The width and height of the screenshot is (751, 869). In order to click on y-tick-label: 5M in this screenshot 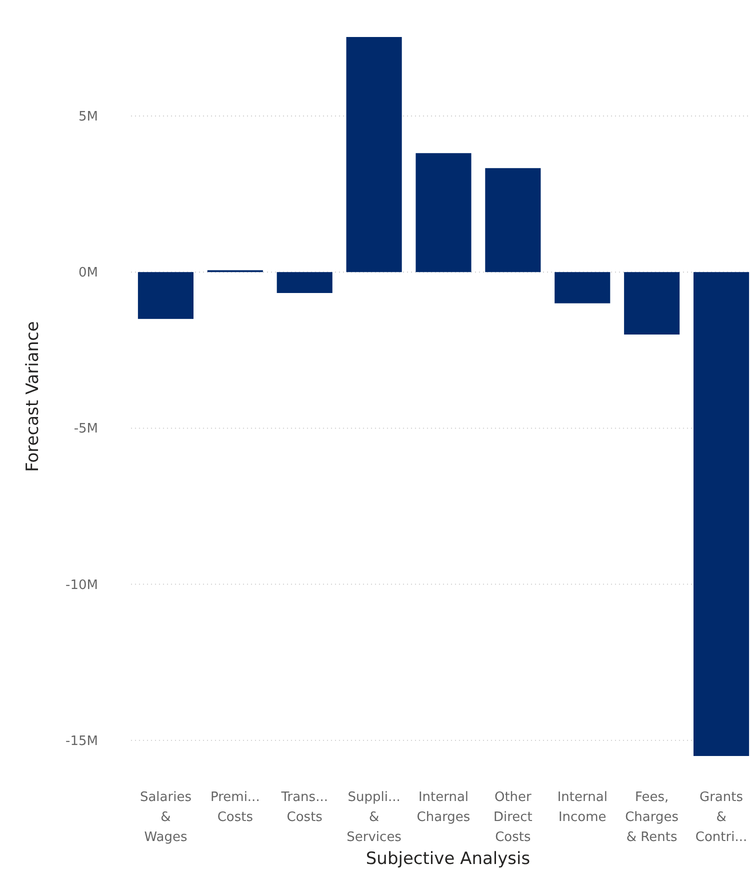, I will do `click(88, 117)`.